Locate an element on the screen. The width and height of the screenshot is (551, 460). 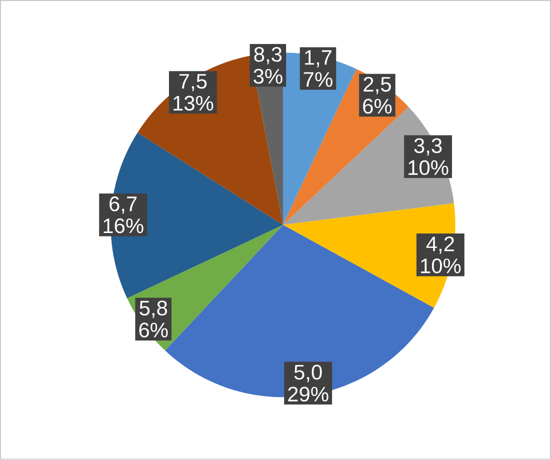
slice-label: 6,7 is located at coordinates (123, 205).